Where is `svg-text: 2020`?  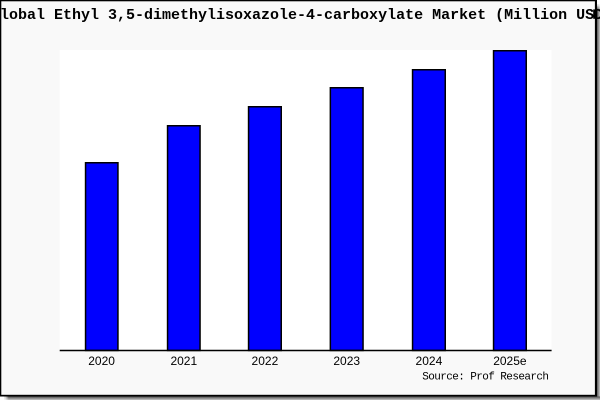
svg-text: 2020 is located at coordinates (101, 361).